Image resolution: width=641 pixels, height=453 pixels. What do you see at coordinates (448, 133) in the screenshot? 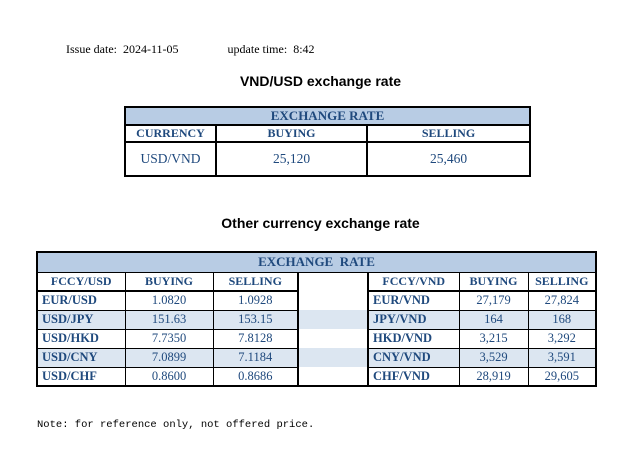
I see `column-header-selling: SELLING` at bounding box center [448, 133].